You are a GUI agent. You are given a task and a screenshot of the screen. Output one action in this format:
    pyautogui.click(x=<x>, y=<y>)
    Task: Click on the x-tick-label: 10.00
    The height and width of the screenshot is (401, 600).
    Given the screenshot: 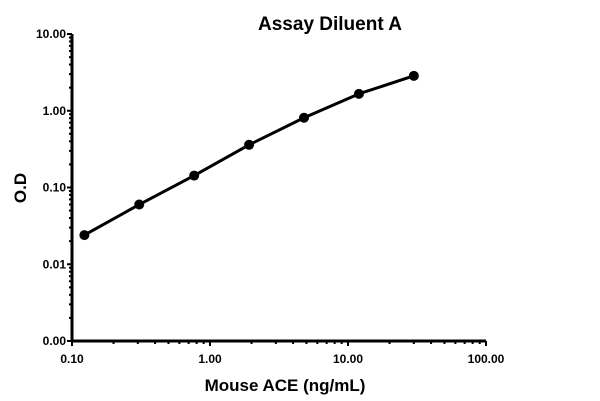 What is the action you would take?
    pyautogui.click(x=348, y=359)
    